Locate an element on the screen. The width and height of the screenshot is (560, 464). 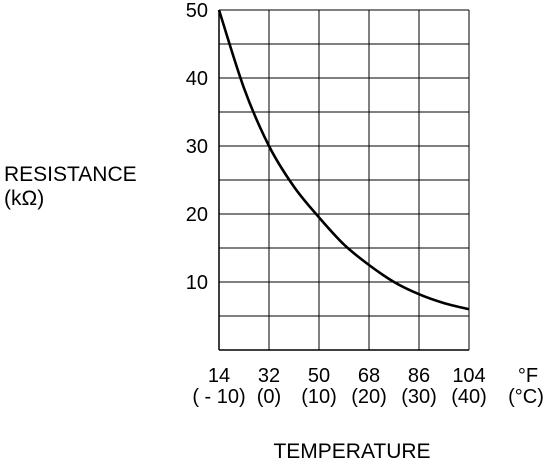
x-tick-label-fahrenheit: 32 is located at coordinates (269, 376).